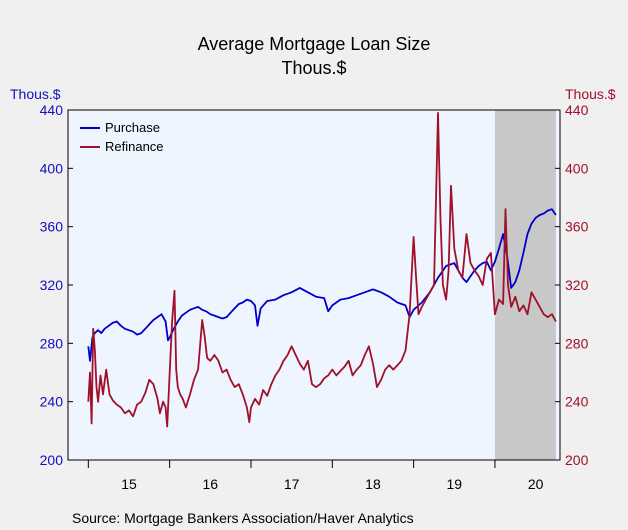  What do you see at coordinates (129, 484) in the screenshot?
I see `x-tick-label: 15` at bounding box center [129, 484].